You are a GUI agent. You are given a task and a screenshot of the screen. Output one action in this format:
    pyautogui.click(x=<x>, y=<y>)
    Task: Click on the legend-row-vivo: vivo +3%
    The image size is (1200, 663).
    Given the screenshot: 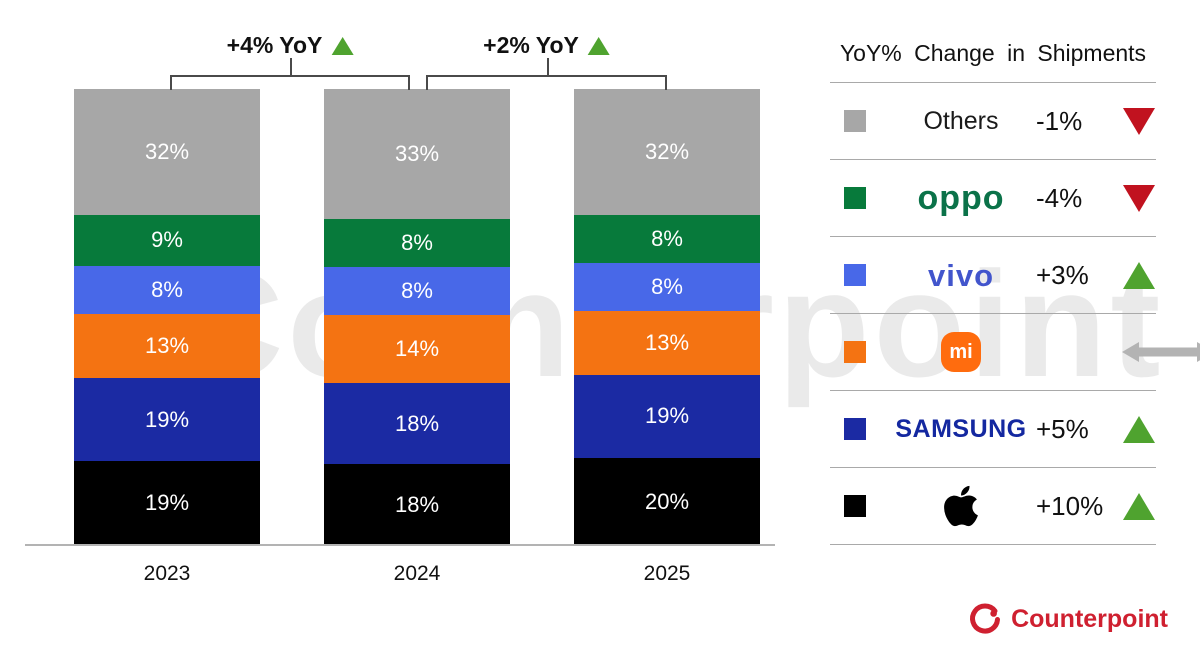 What is the action you would take?
    pyautogui.click(x=993, y=275)
    